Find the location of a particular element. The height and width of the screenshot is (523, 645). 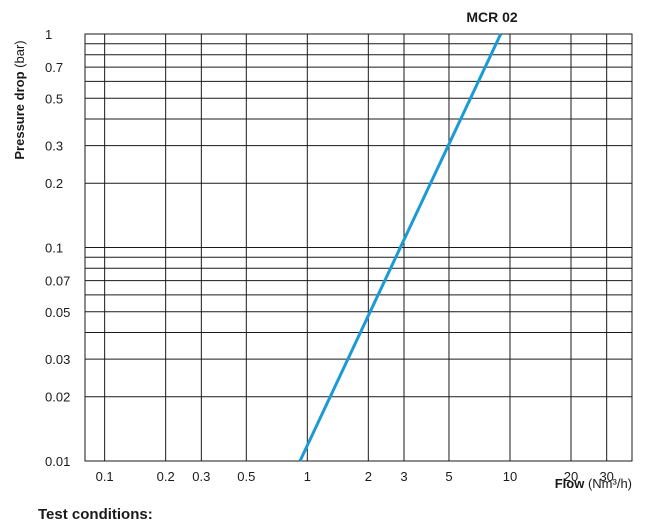

x-axis-label-unit: (Nm³/h) is located at coordinates (610, 483).